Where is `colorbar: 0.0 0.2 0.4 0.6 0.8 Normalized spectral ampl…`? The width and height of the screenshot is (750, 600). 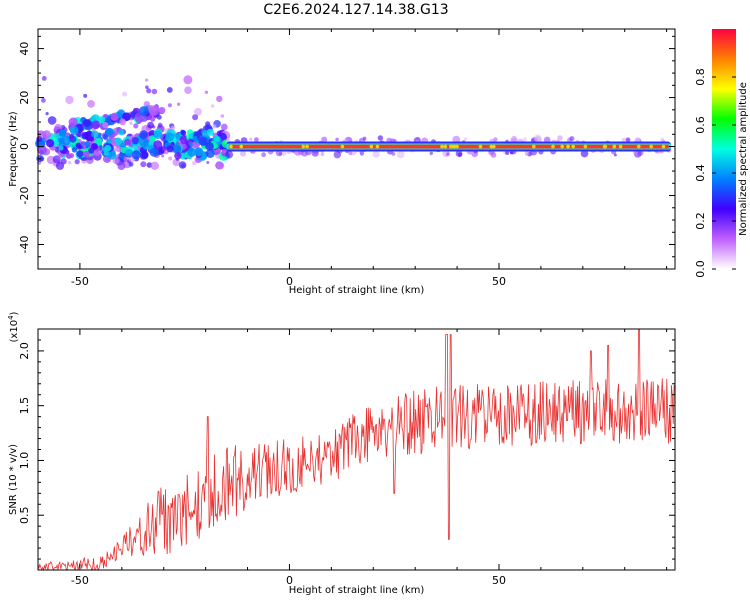 colorbar: 0.0 0.2 0.4 0.6 0.8 Normalized spectral ampl… is located at coordinates (721, 153).